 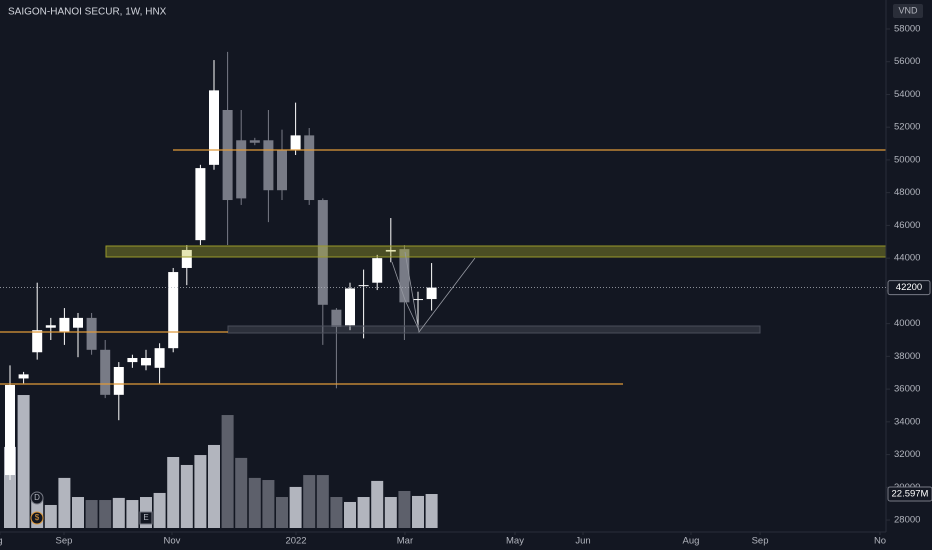 What do you see at coordinates (907, 356) in the screenshot?
I see `y-tick-label: 38000` at bounding box center [907, 356].